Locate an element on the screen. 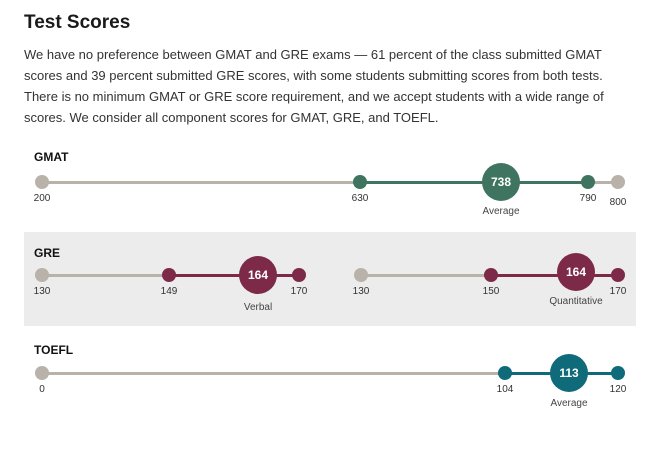 This screenshot has width=661, height=460. gmat-scale-max-label: 800 is located at coordinates (618, 202).